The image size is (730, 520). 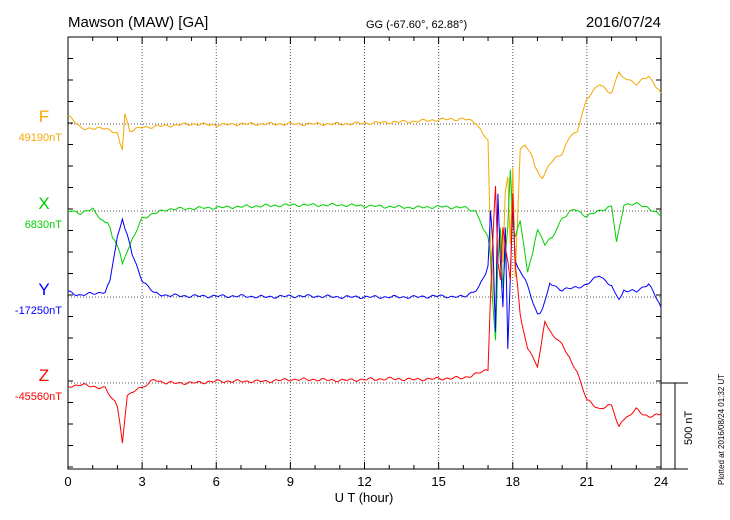 I want to click on series-baseline-y: -17250nT, so click(x=38, y=311).